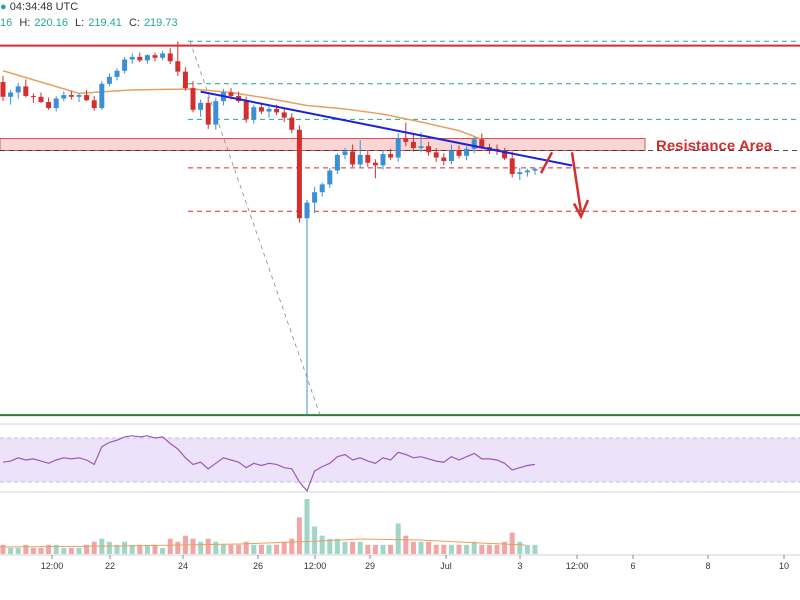  Describe the element at coordinates (44, 7) in the screenshot. I see `header-time-text: 04:34:48 UTC` at that location.